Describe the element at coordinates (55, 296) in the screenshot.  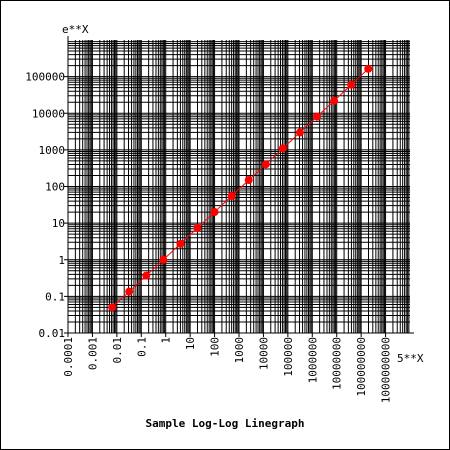
I see `y-tick-label: 0.1` at that location.